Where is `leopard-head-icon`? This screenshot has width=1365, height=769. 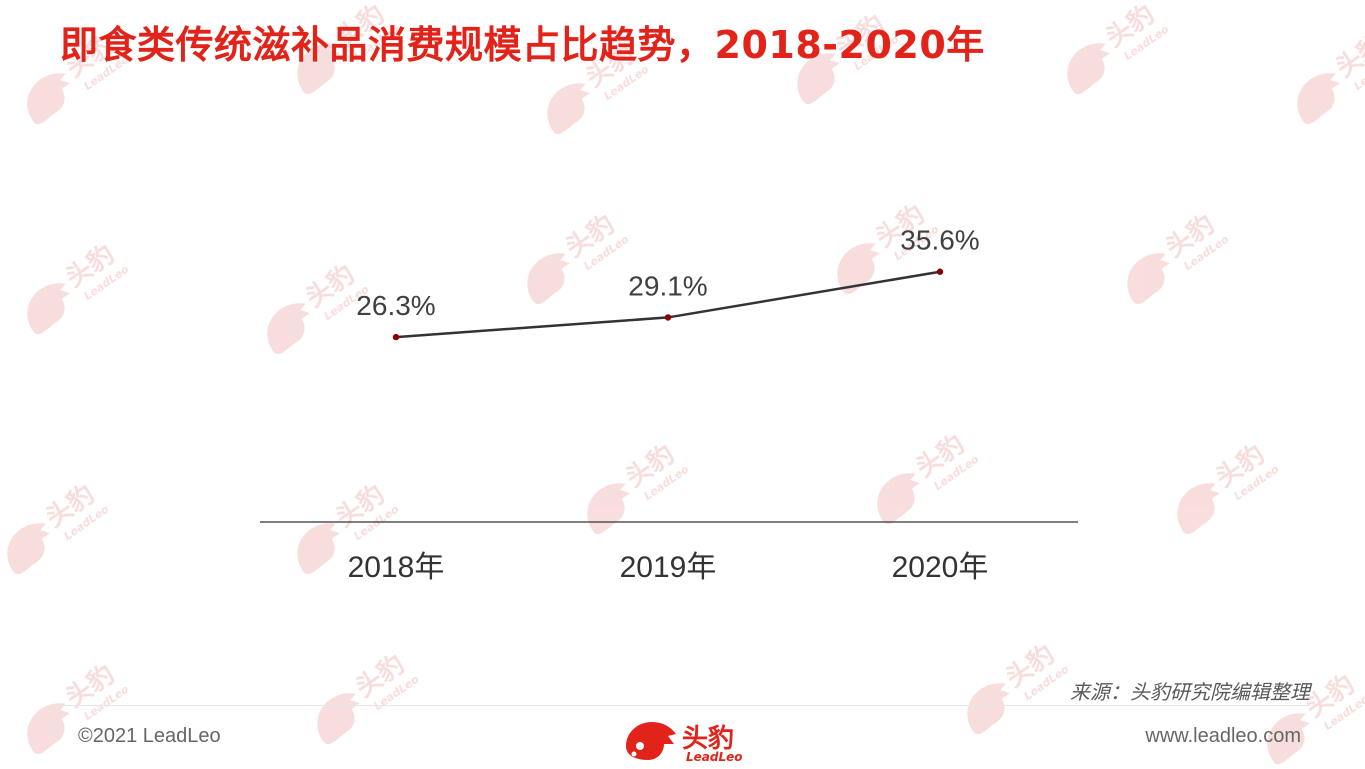
leopard-head-icon is located at coordinates (651, 741).